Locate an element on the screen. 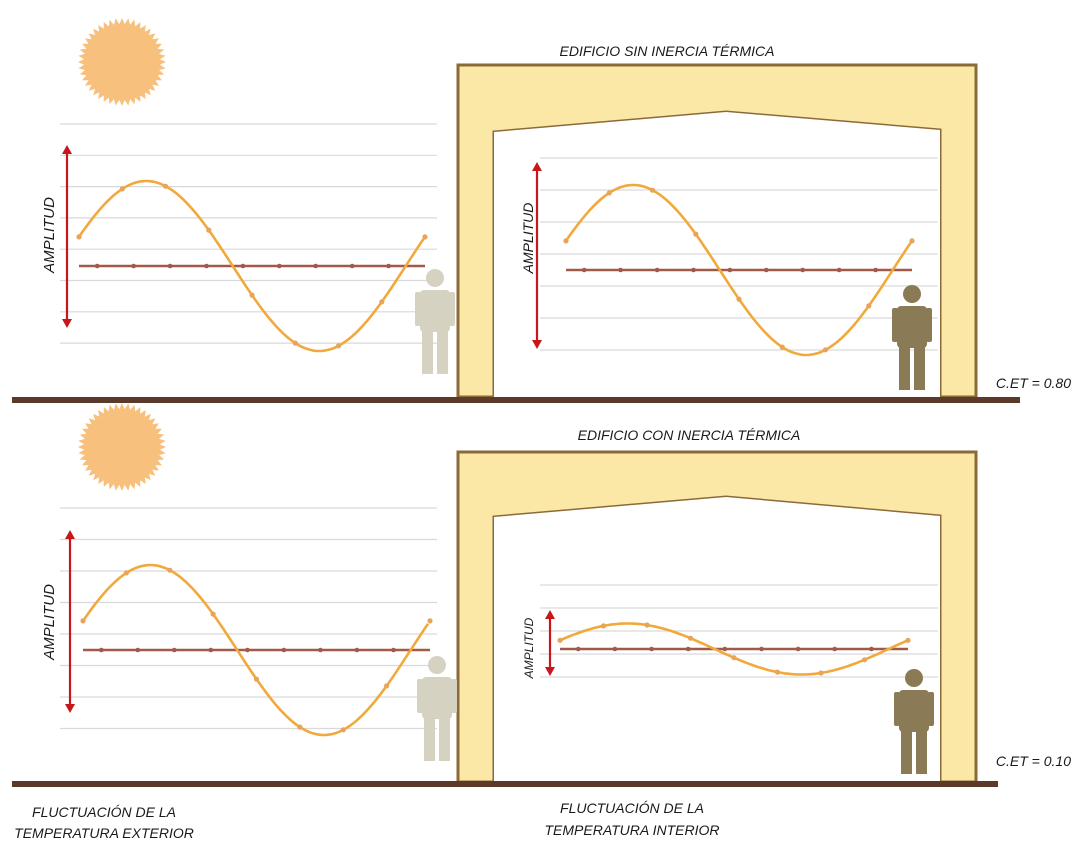 Image resolution: width=1079 pixels, height=847 pixels. indoor-amplitude-label: AMPLITUD is located at coordinates (529, 648).